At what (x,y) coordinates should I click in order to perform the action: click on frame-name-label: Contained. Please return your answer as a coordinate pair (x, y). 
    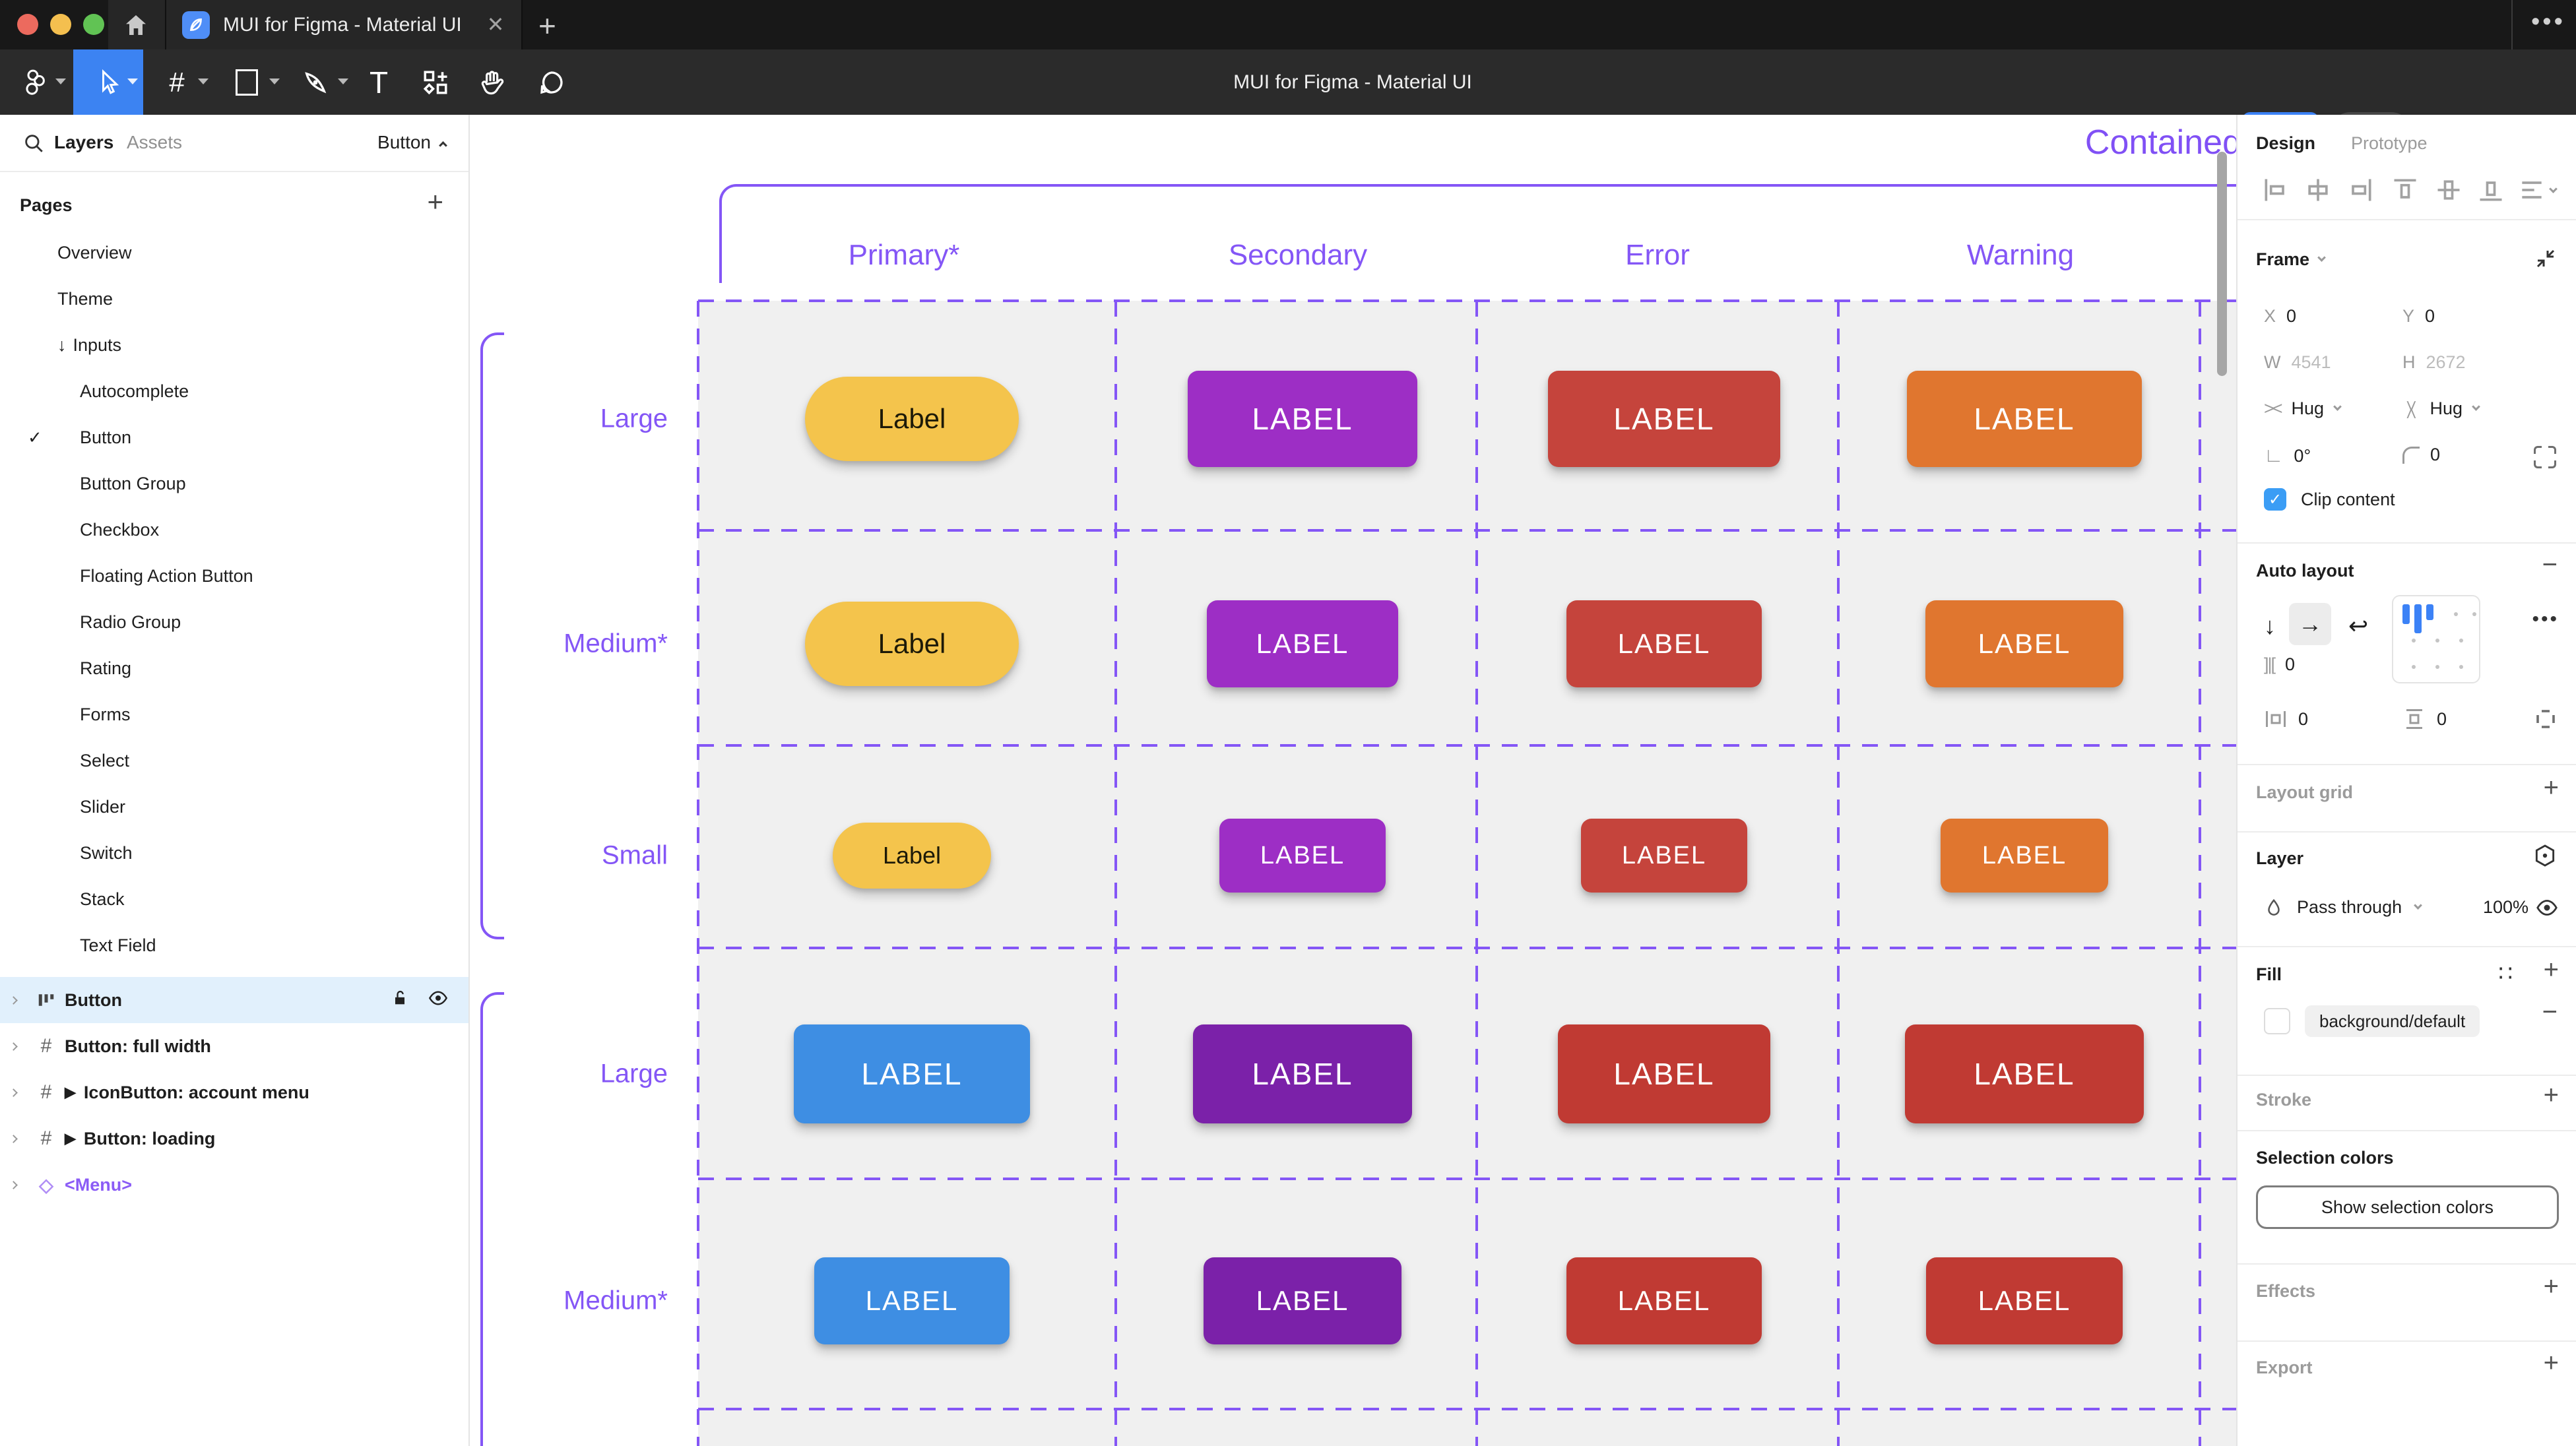
    Looking at the image, I should click on (2160, 142).